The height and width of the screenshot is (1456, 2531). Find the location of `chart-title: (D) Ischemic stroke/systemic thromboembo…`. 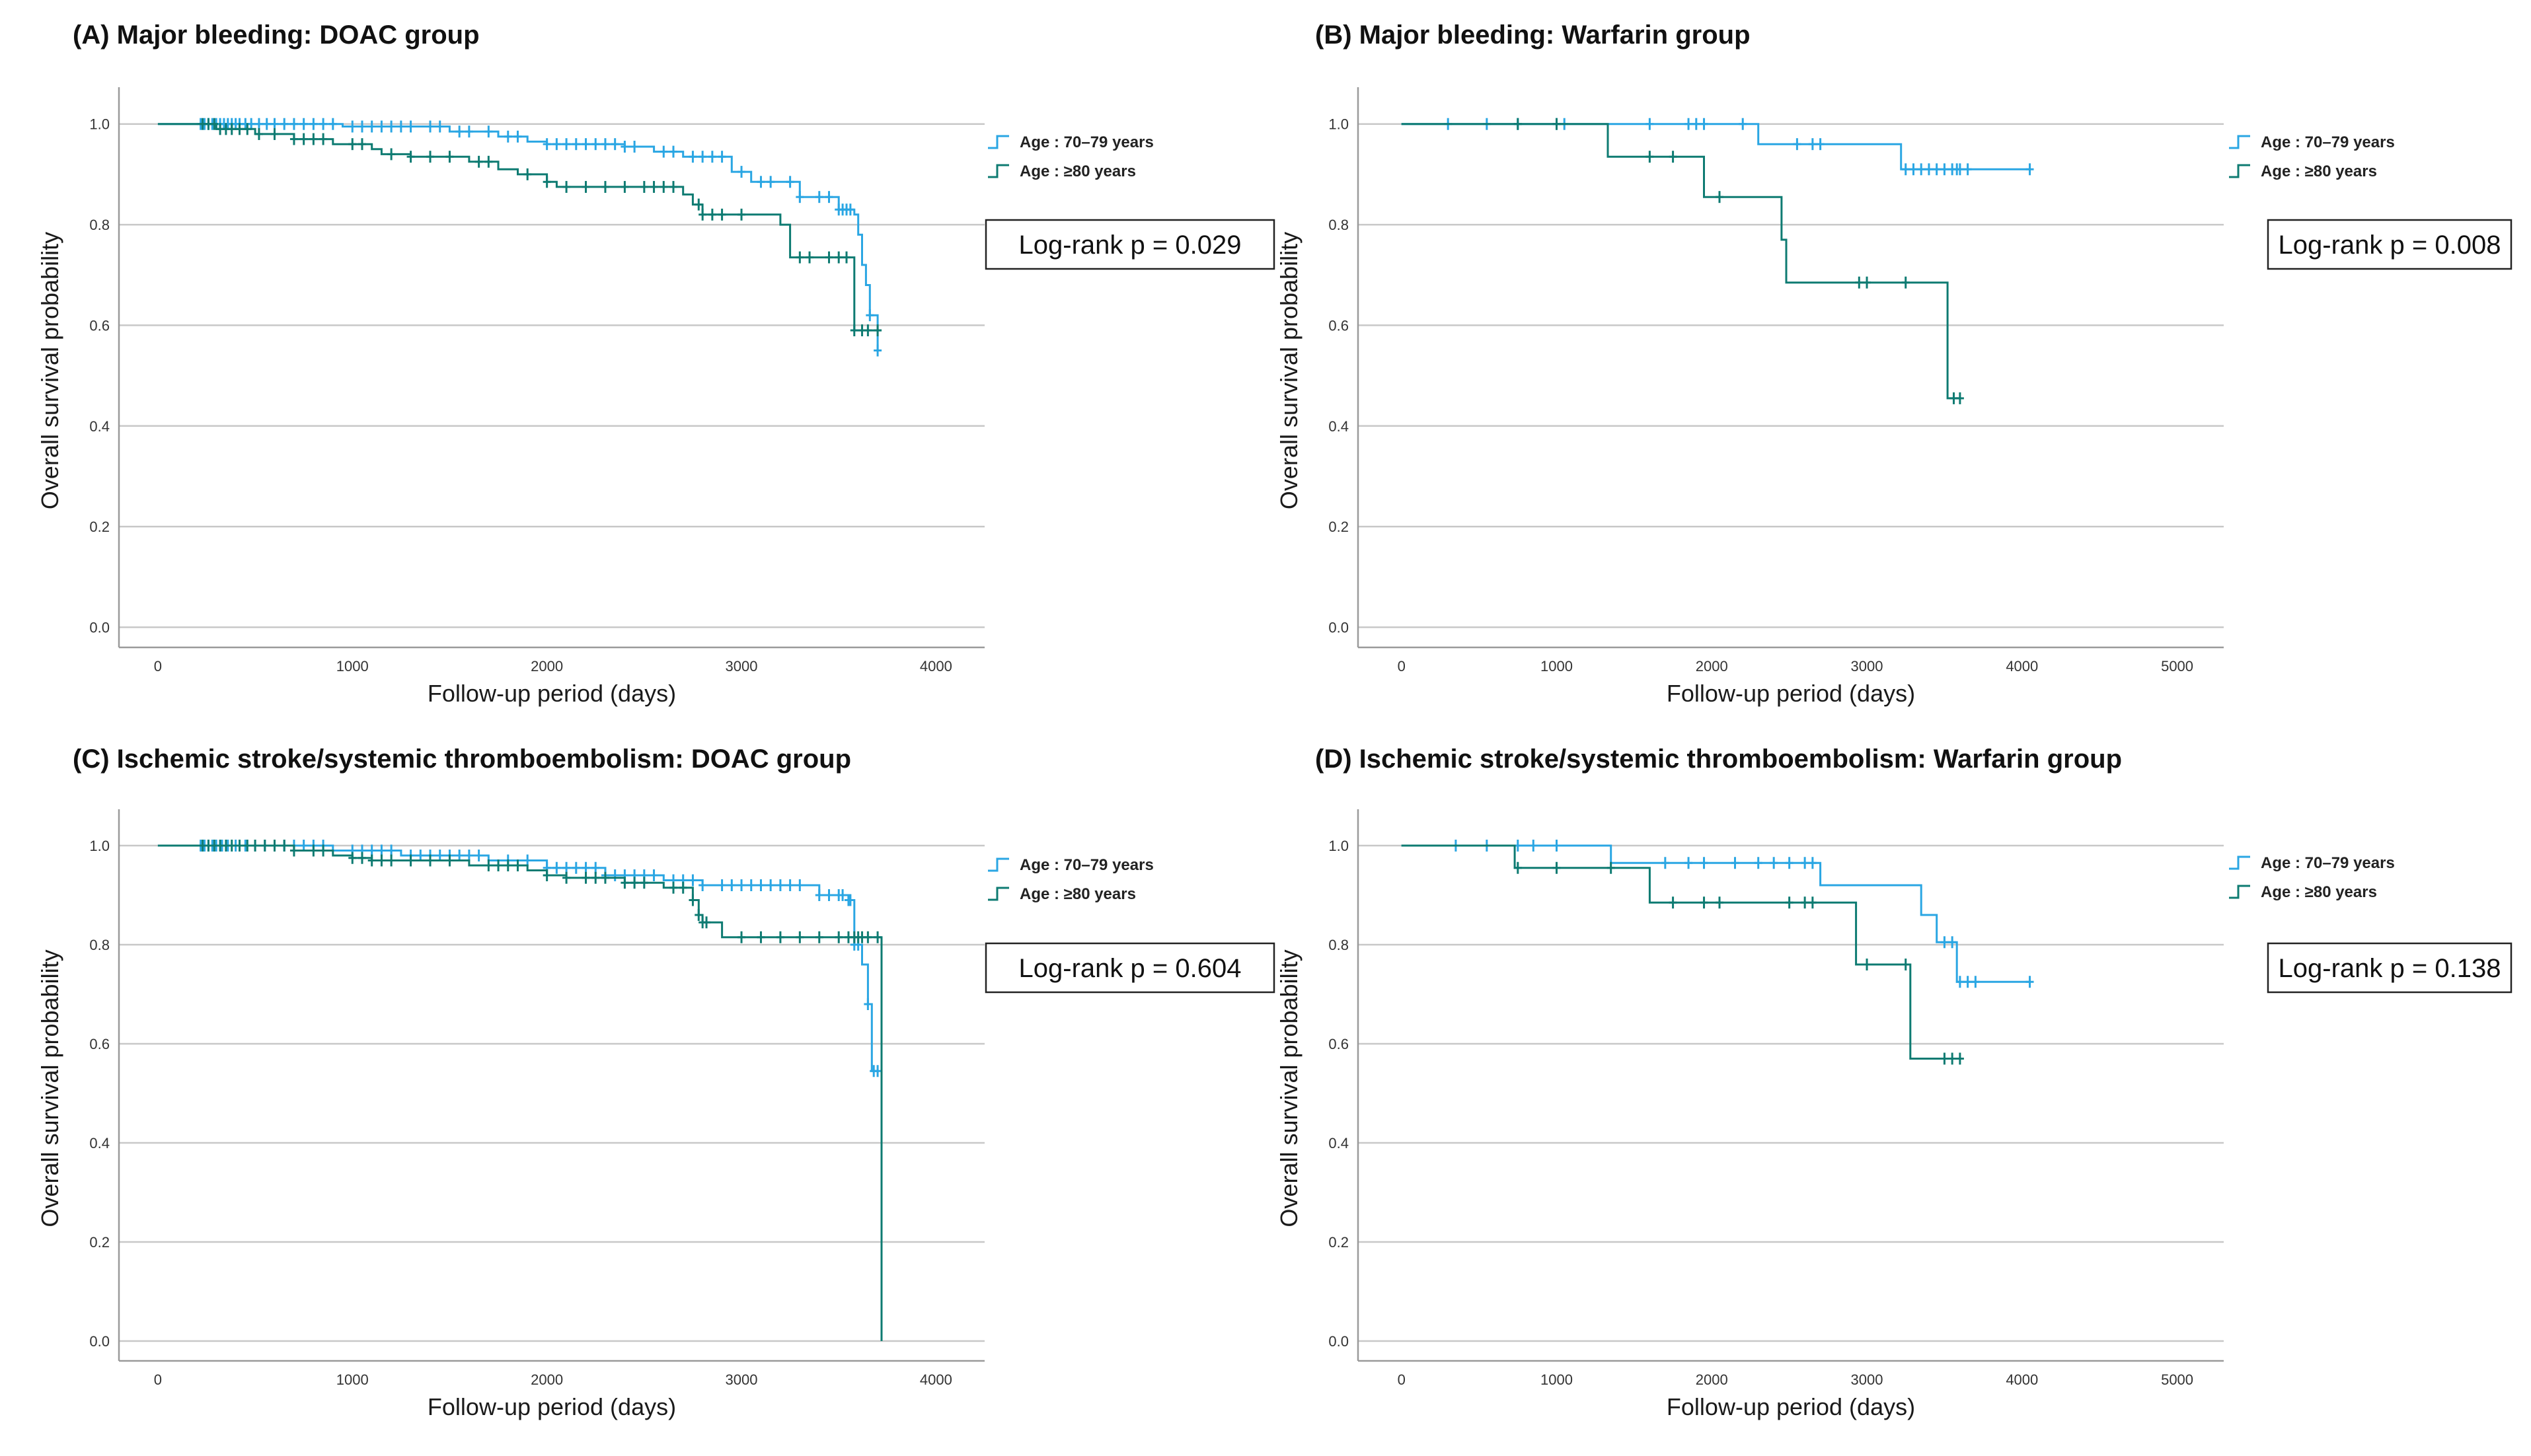

chart-title: (D) Ischemic stroke/systemic thromboembo… is located at coordinates (1718, 759).